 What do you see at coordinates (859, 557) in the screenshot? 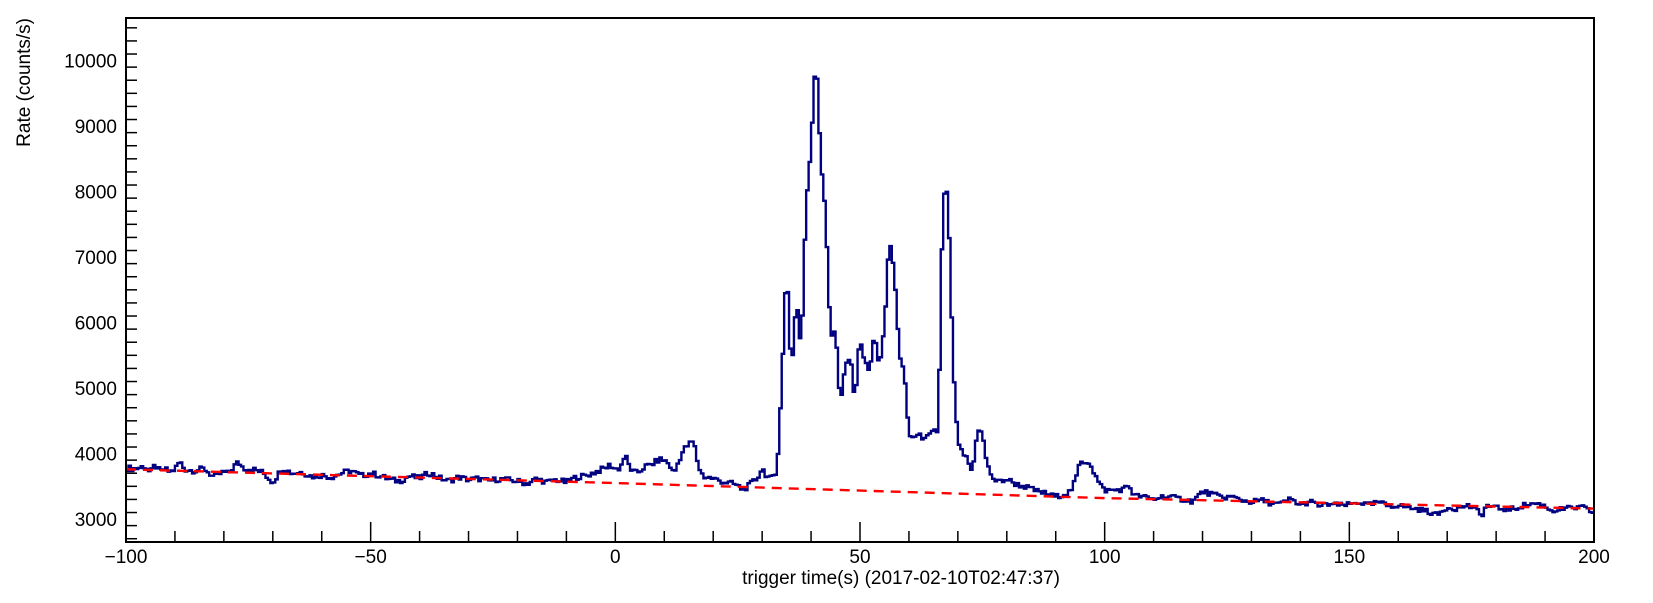
I see `x-tick-label: 50` at bounding box center [859, 557].